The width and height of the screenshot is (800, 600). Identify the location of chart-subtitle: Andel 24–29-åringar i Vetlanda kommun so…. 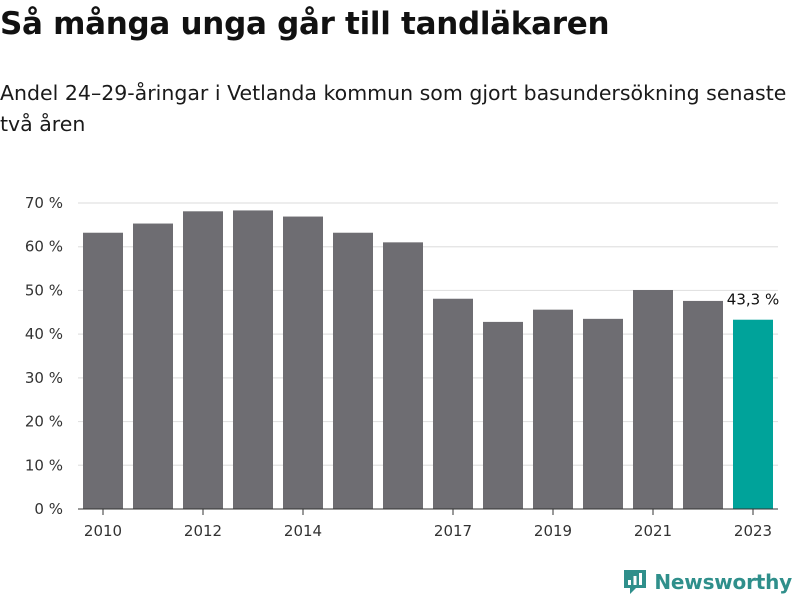
(393, 108).